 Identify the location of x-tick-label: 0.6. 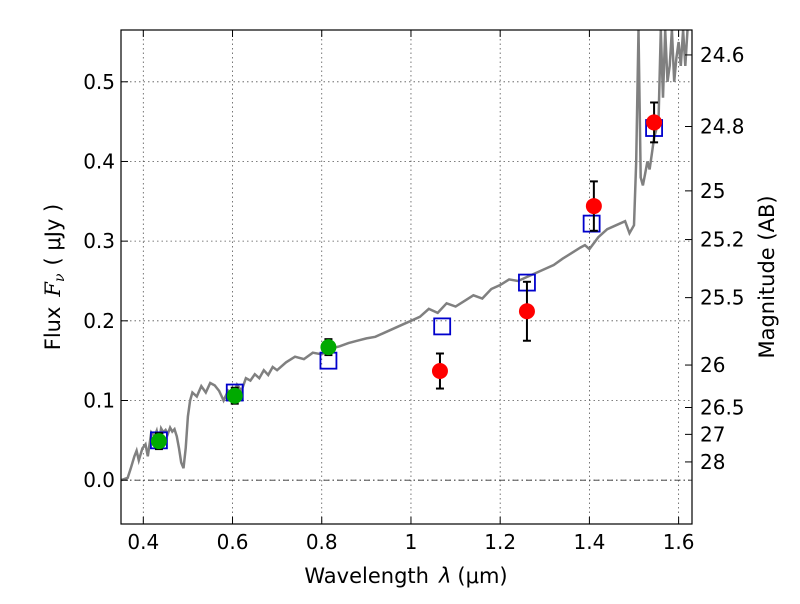
(233, 542).